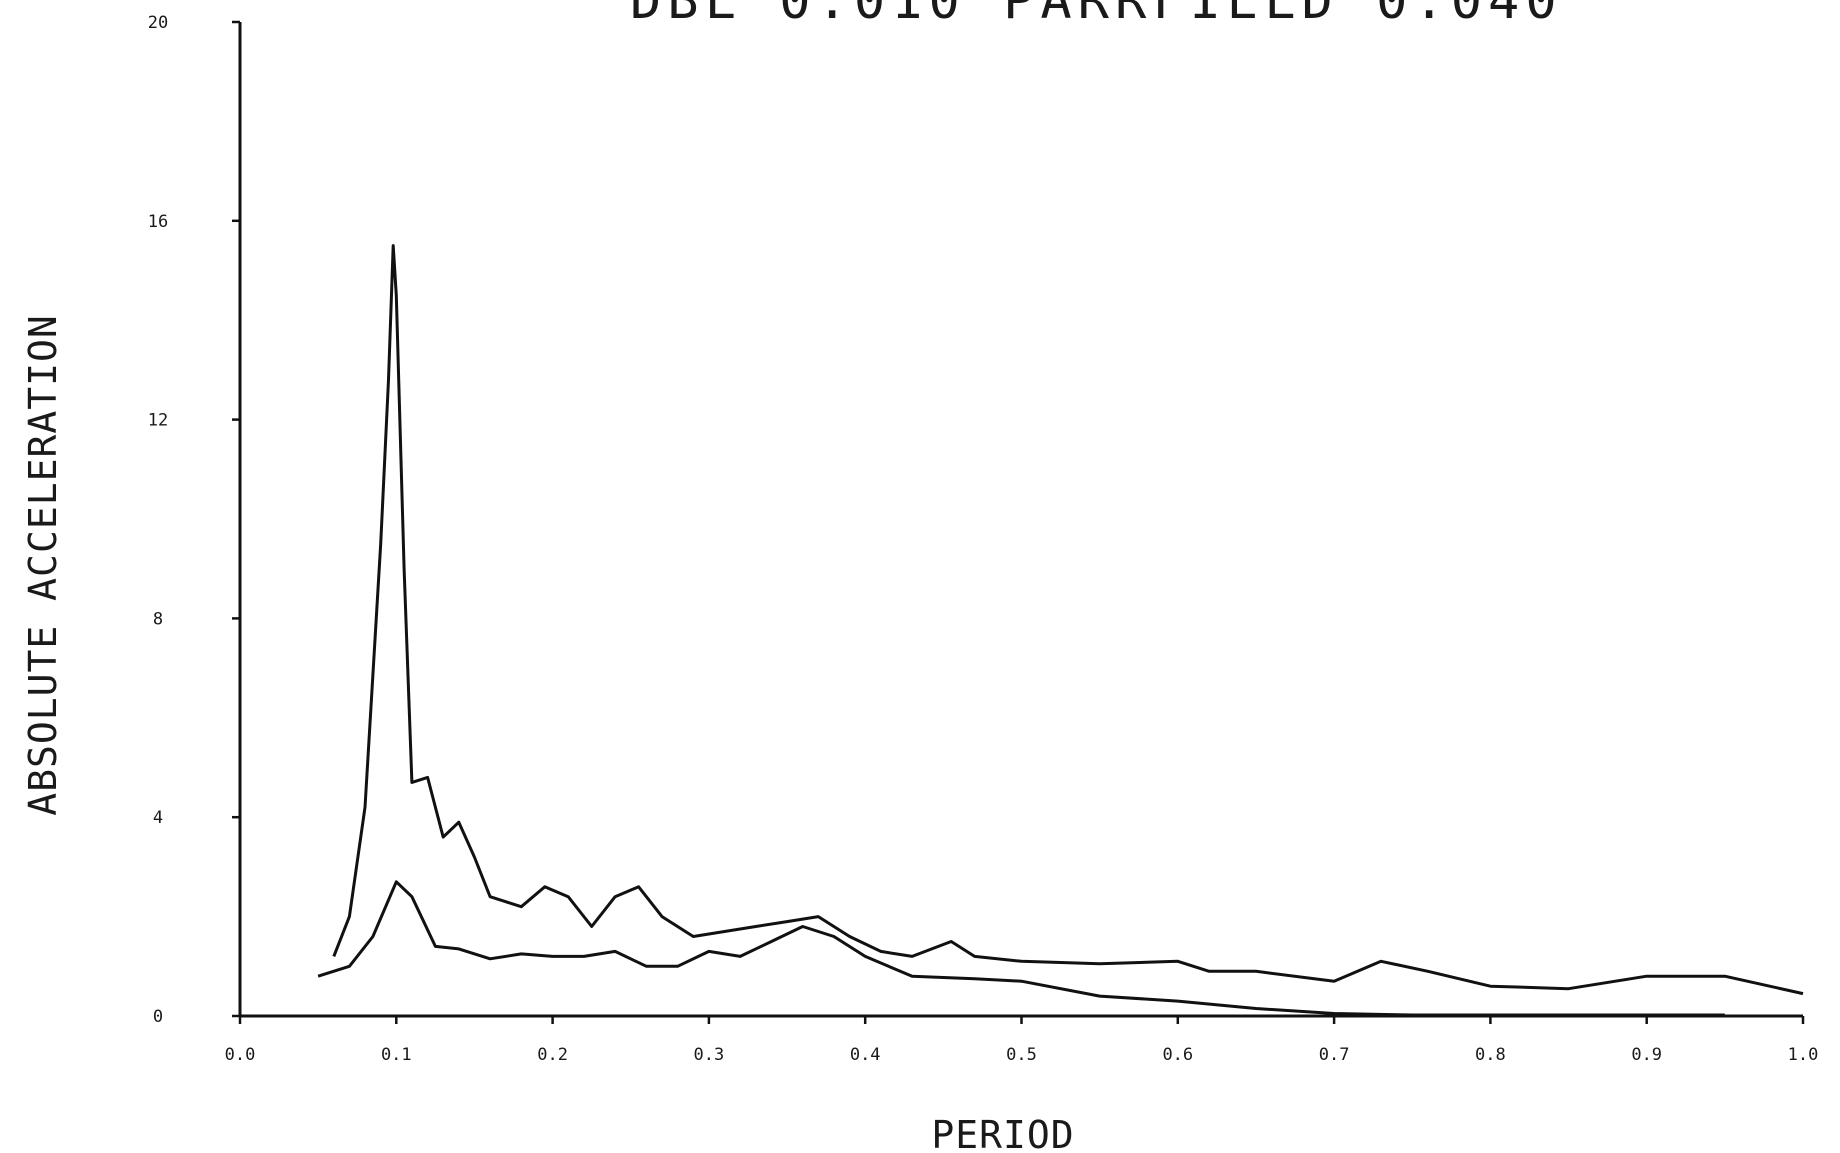  Describe the element at coordinates (240, 1055) in the screenshot. I see `x-tick-label: 0.0` at that location.